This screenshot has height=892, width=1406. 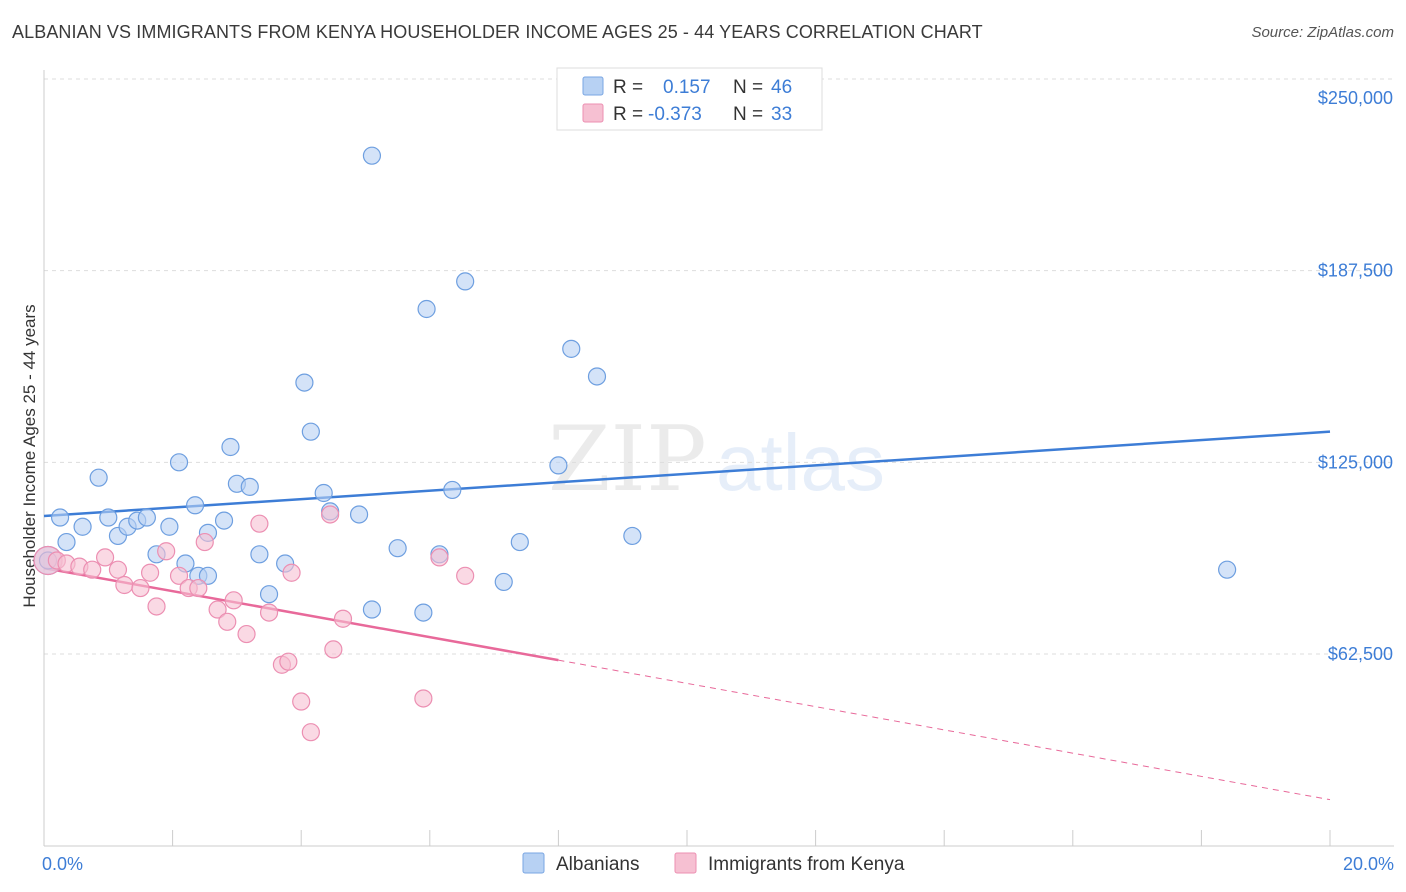 What do you see at coordinates (675, 114) in the screenshot?
I see `legend-r-value-2: -0.373` at bounding box center [675, 114].